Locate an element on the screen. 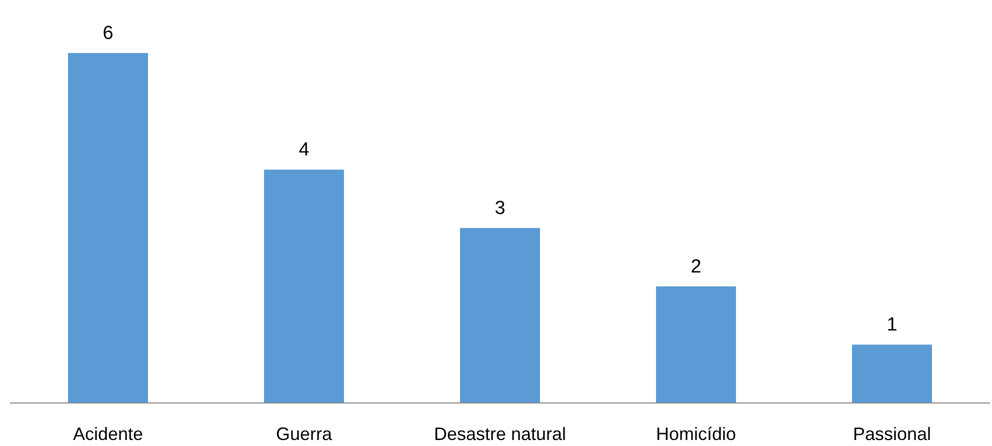  x-tick-label: Desastre natural is located at coordinates (500, 434).